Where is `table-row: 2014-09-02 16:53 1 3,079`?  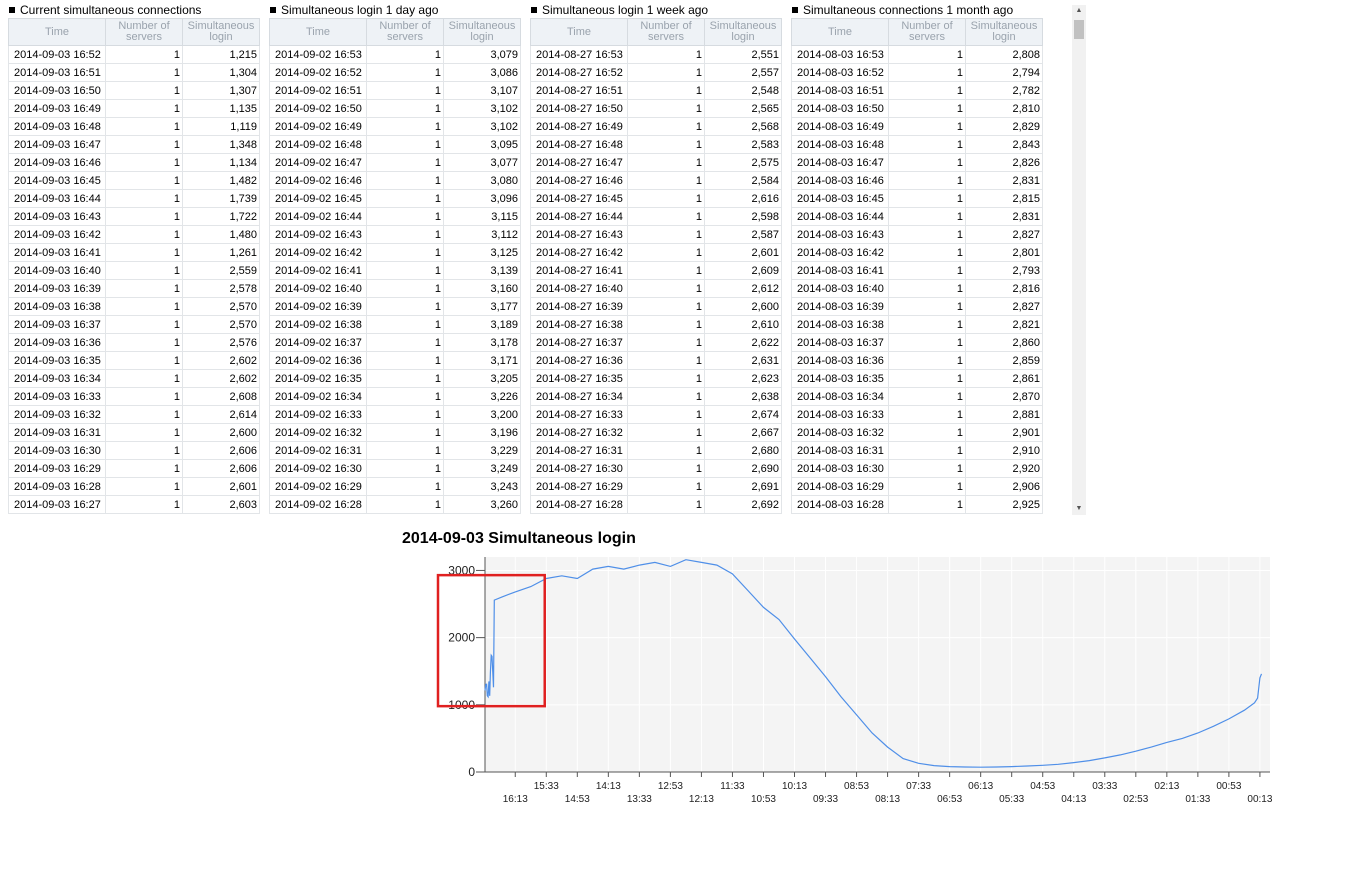
table-row: 2014-09-02 16:53 1 3,079 is located at coordinates (395, 54).